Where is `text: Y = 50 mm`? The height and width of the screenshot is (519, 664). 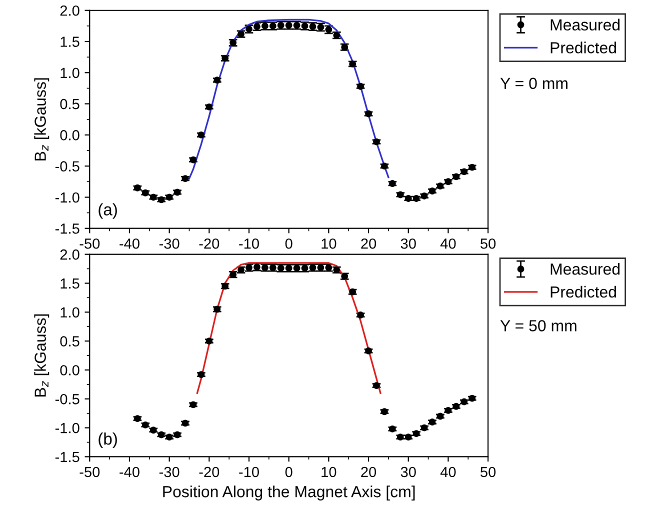 text: Y = 50 mm is located at coordinates (538, 326).